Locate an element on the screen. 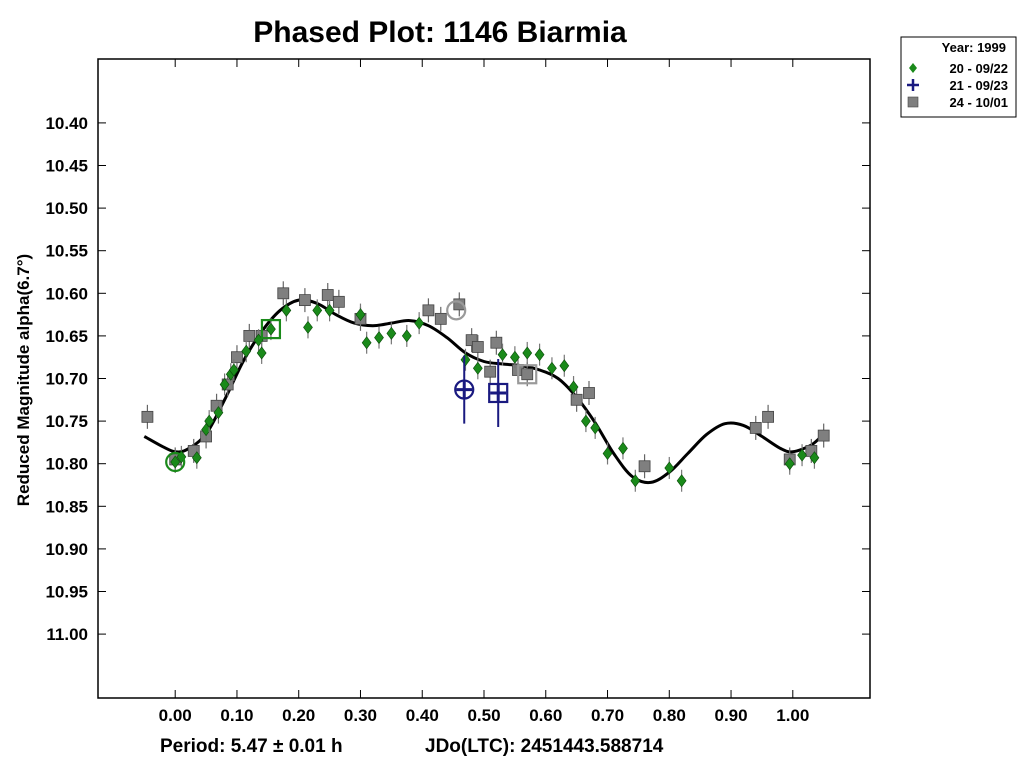  y-tick-label: 10.75 is located at coordinates (66, 421).